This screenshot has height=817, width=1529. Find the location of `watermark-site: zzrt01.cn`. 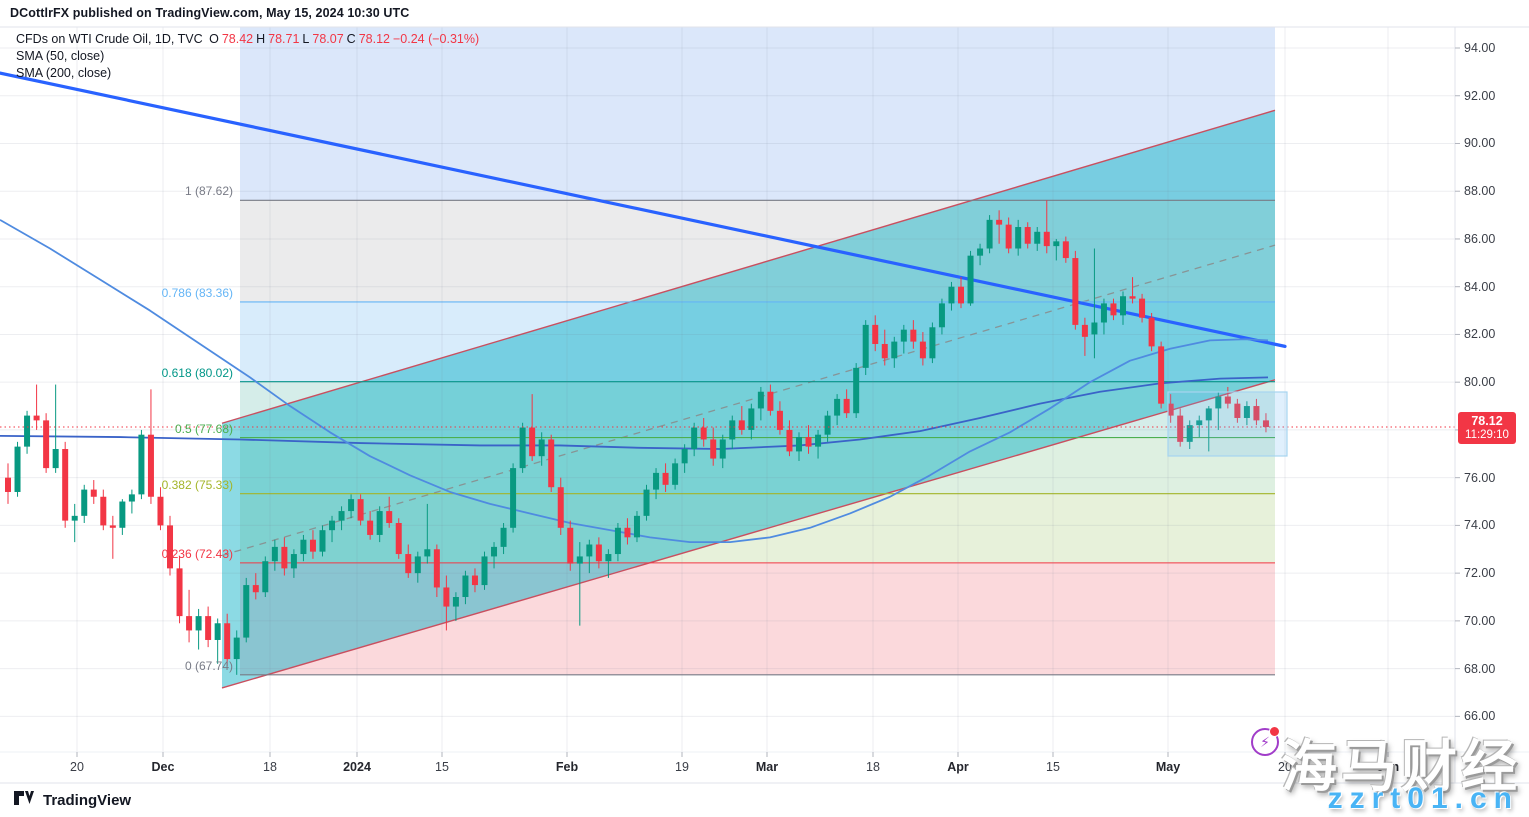

watermark-site: zzrt01.cn is located at coordinates (1423, 798).